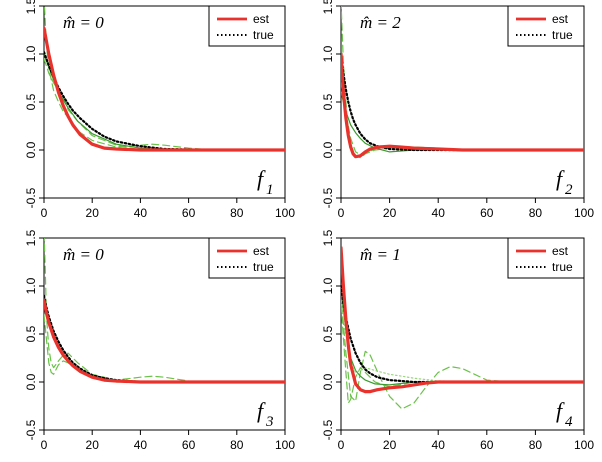 The height and width of the screenshot is (462, 602). Describe the element at coordinates (569, 422) in the screenshot. I see `panel-label-subscript: 4` at that location.